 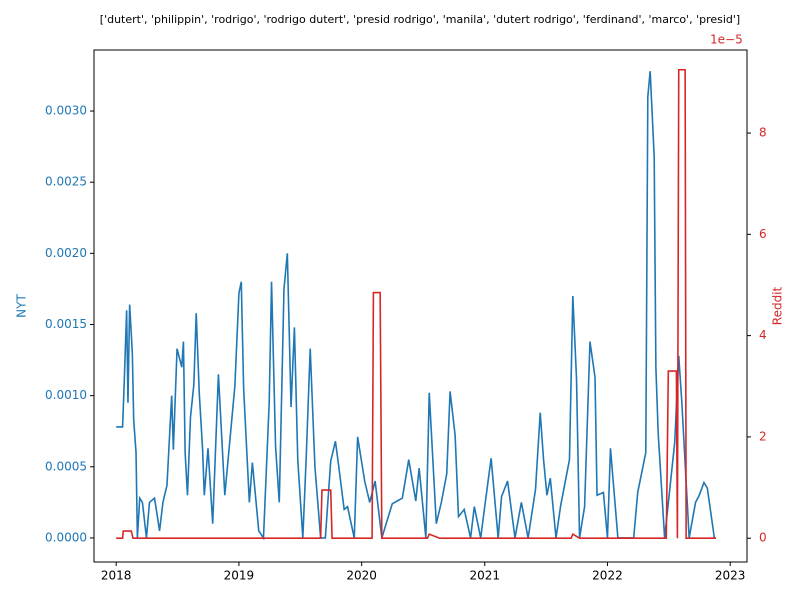 What do you see at coordinates (484, 576) in the screenshot?
I see `x-tick-label: 2021` at bounding box center [484, 576].